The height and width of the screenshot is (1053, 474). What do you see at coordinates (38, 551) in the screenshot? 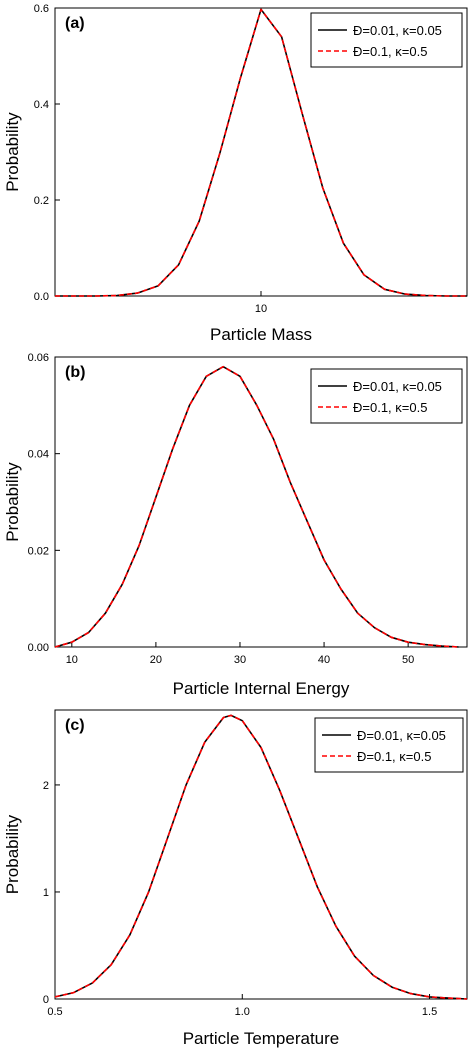
I see `y-tick-label: 0.02` at bounding box center [38, 551].